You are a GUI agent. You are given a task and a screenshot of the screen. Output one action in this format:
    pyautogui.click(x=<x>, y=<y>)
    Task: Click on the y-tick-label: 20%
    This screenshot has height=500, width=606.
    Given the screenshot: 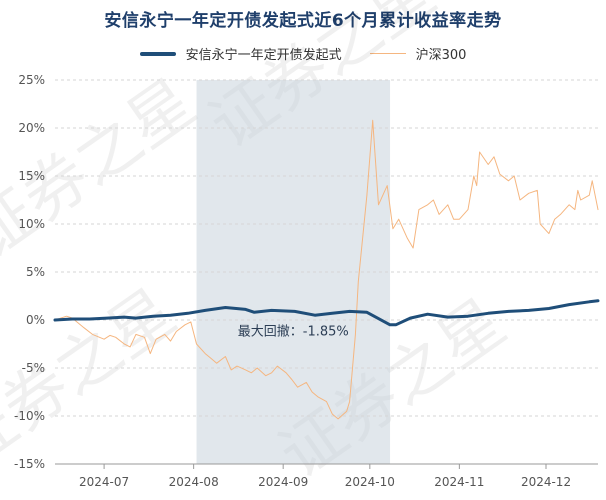 What is the action you would take?
    pyautogui.click(x=31, y=128)
    